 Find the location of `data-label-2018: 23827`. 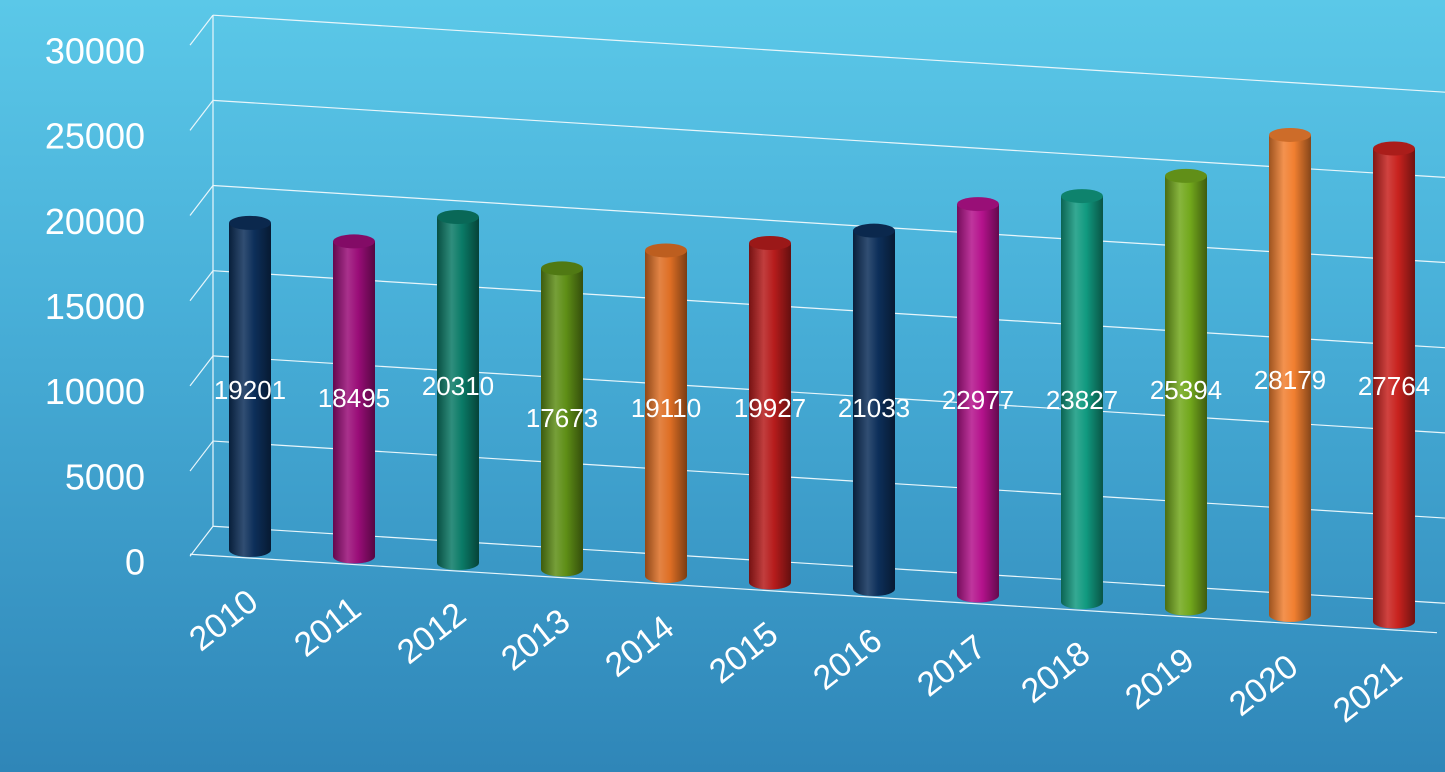

data-label-2018: 23827 is located at coordinates (1082, 400).